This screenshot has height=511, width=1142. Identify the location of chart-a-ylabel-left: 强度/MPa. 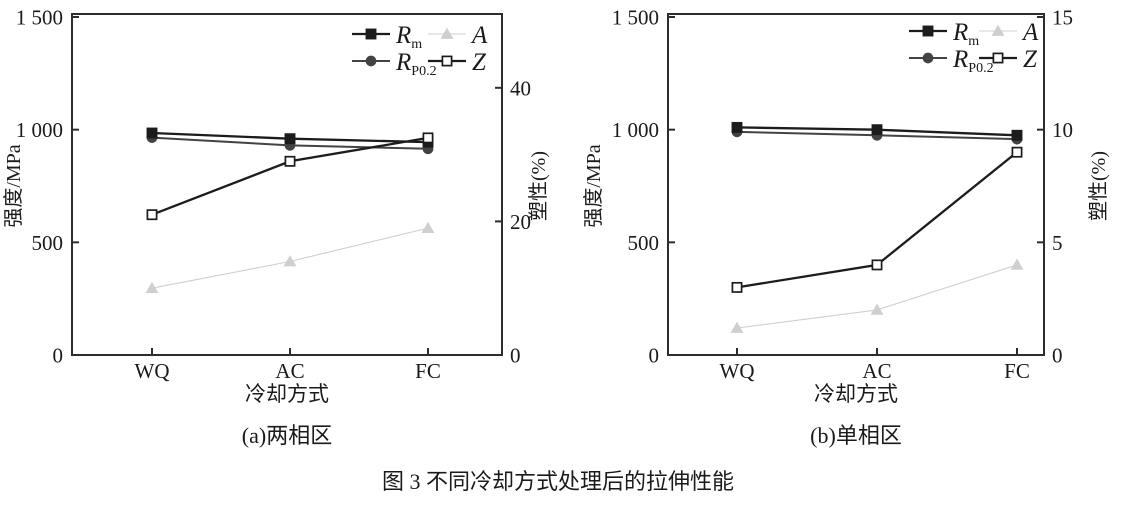
(13, 185).